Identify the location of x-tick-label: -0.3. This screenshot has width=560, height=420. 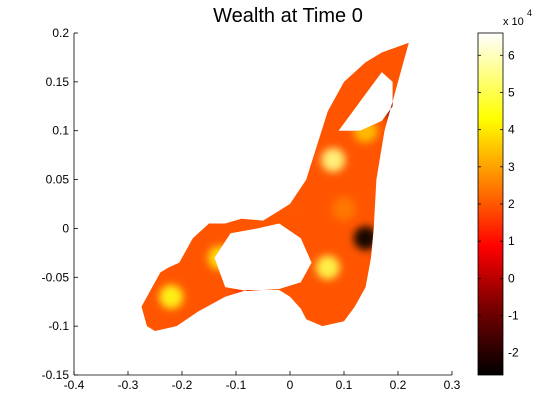
(128, 385).